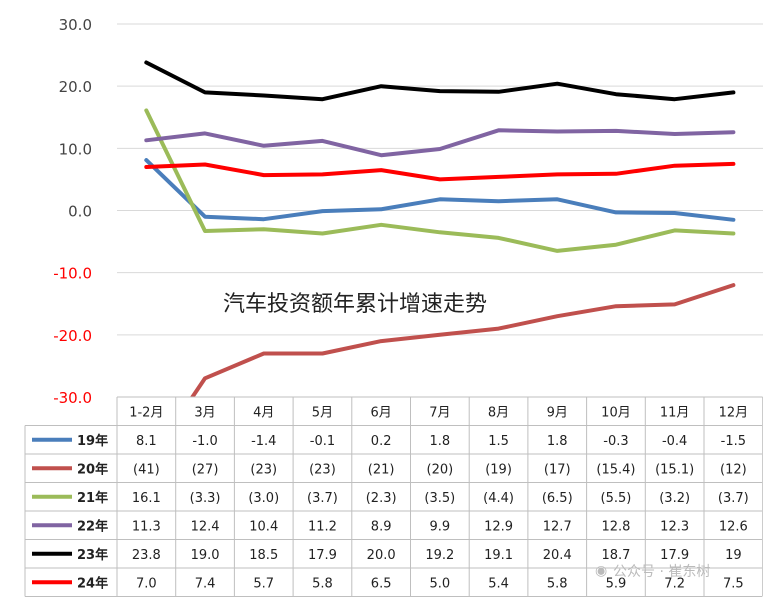 The height and width of the screenshot is (604, 763). What do you see at coordinates (263, 526) in the screenshot?
I see `table-cell: 10.4` at bounding box center [263, 526].